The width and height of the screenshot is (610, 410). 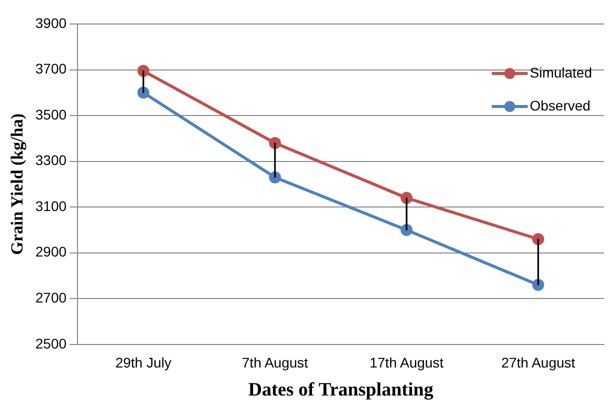 What do you see at coordinates (51, 160) in the screenshot?
I see `y-tick-label: 3300` at bounding box center [51, 160].